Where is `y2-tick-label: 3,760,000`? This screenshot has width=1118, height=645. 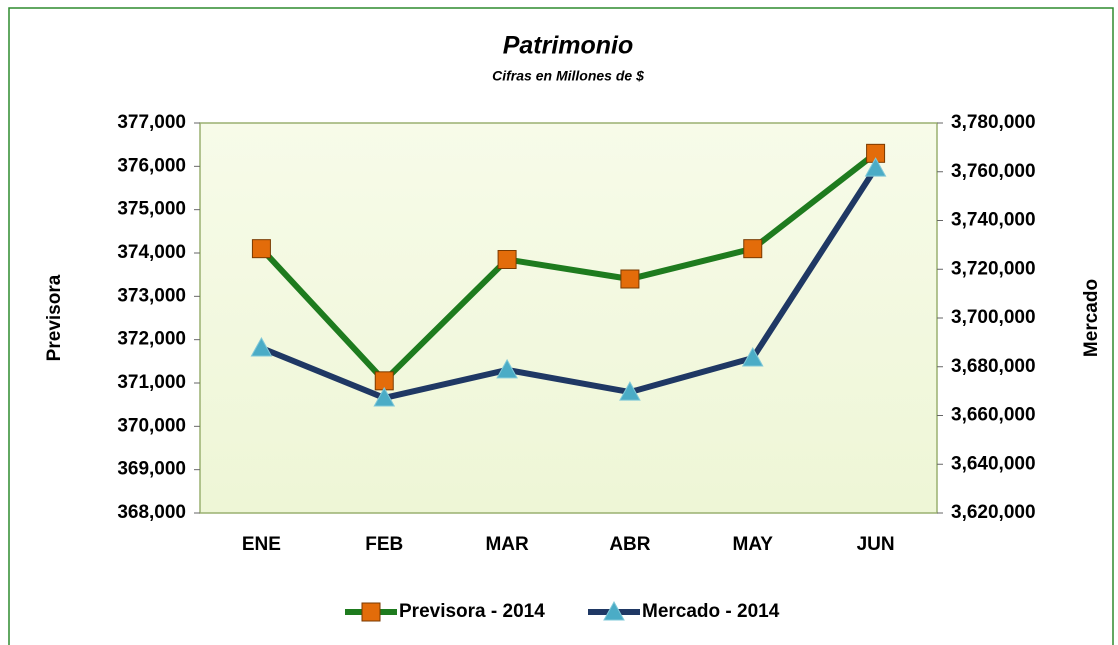 y2-tick-label: 3,760,000 is located at coordinates (993, 171).